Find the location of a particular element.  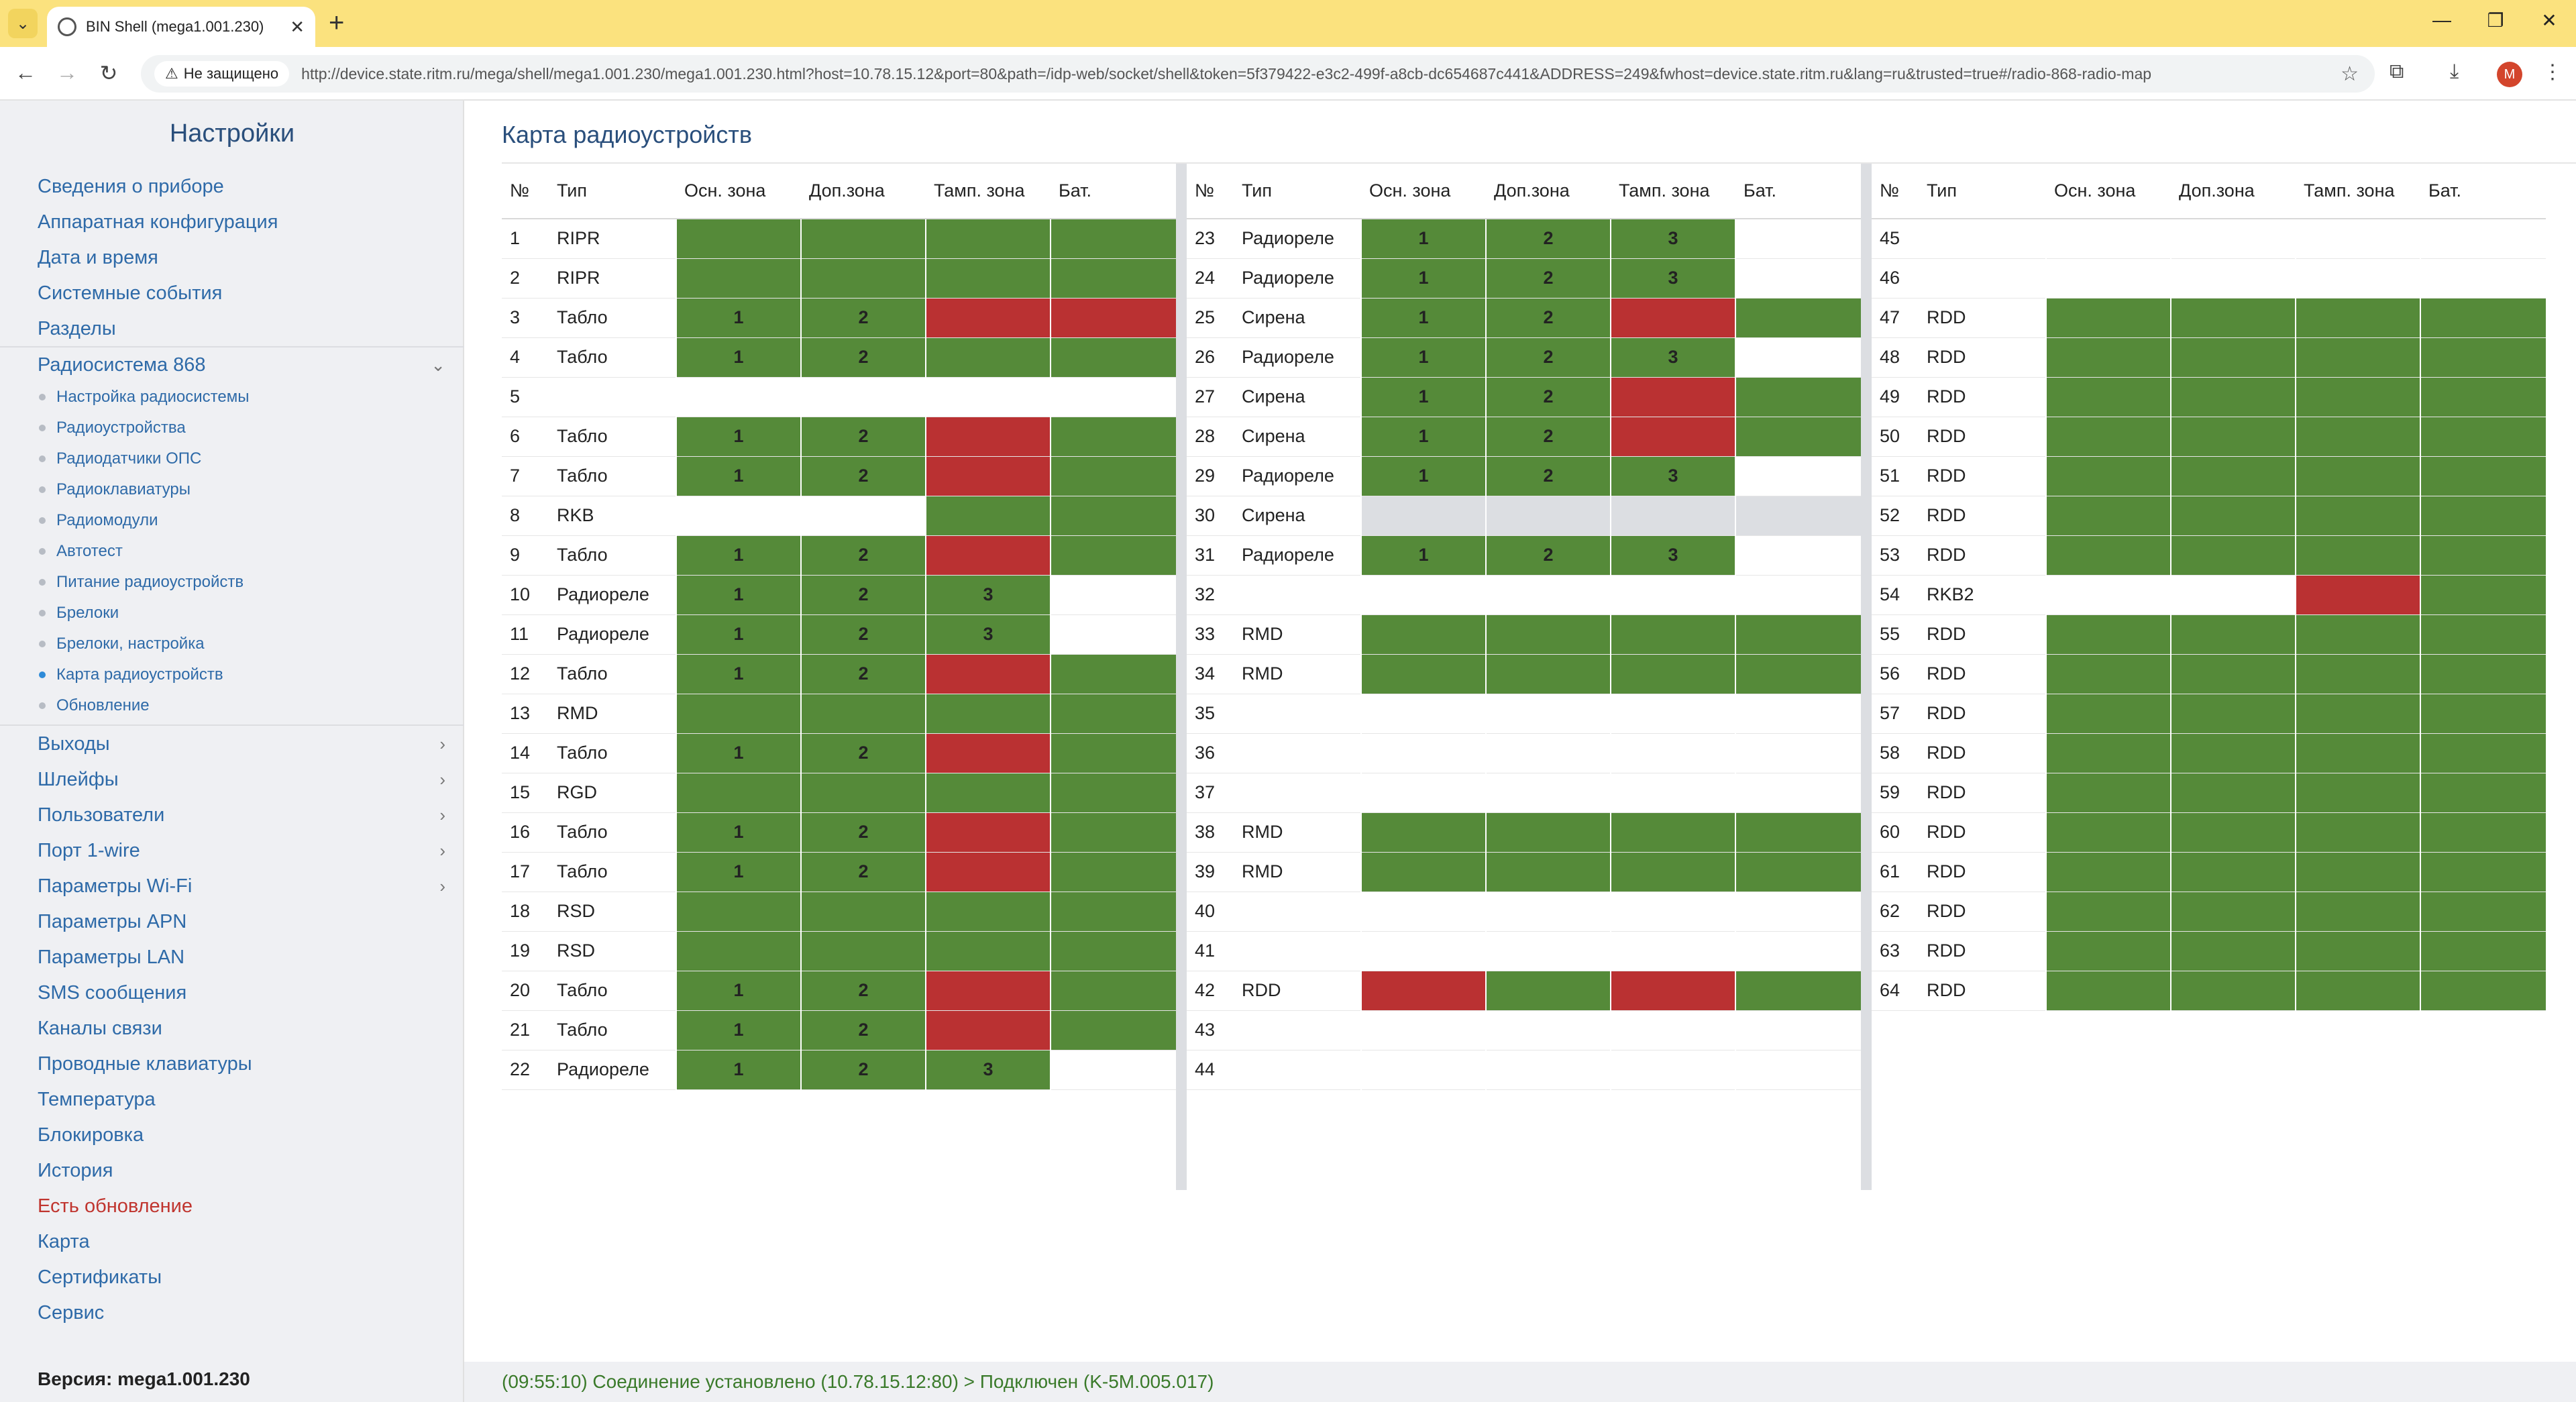

tab-search-button: ⌄ is located at coordinates (23, 24).